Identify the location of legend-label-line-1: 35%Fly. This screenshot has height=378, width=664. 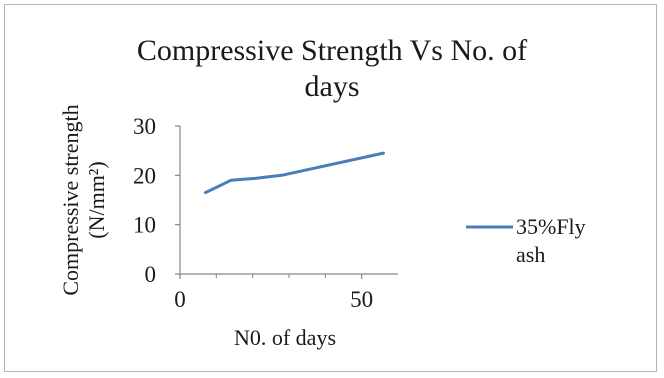
(551, 226).